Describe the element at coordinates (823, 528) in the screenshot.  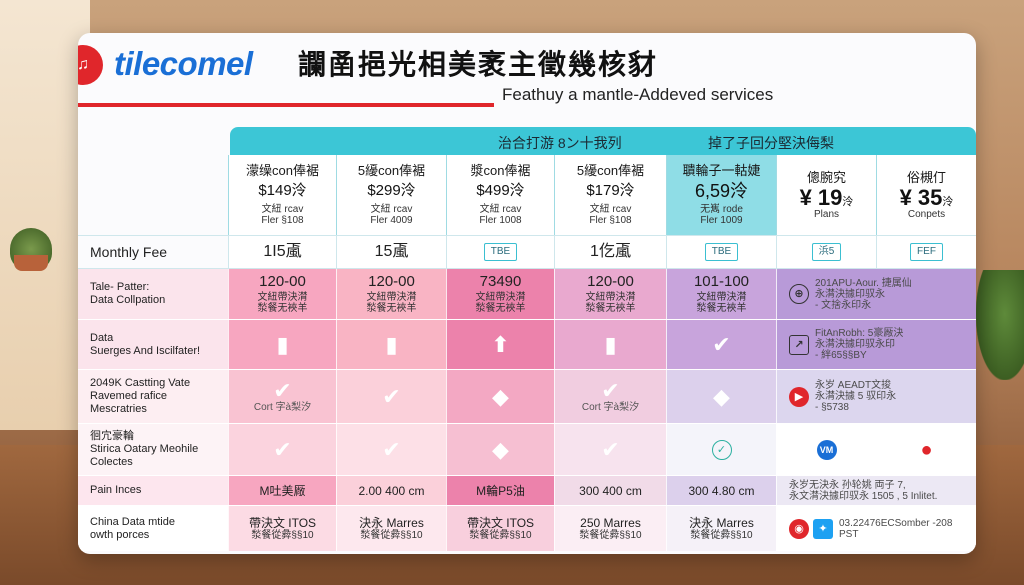
I see `twitter-icon: ✦` at that location.